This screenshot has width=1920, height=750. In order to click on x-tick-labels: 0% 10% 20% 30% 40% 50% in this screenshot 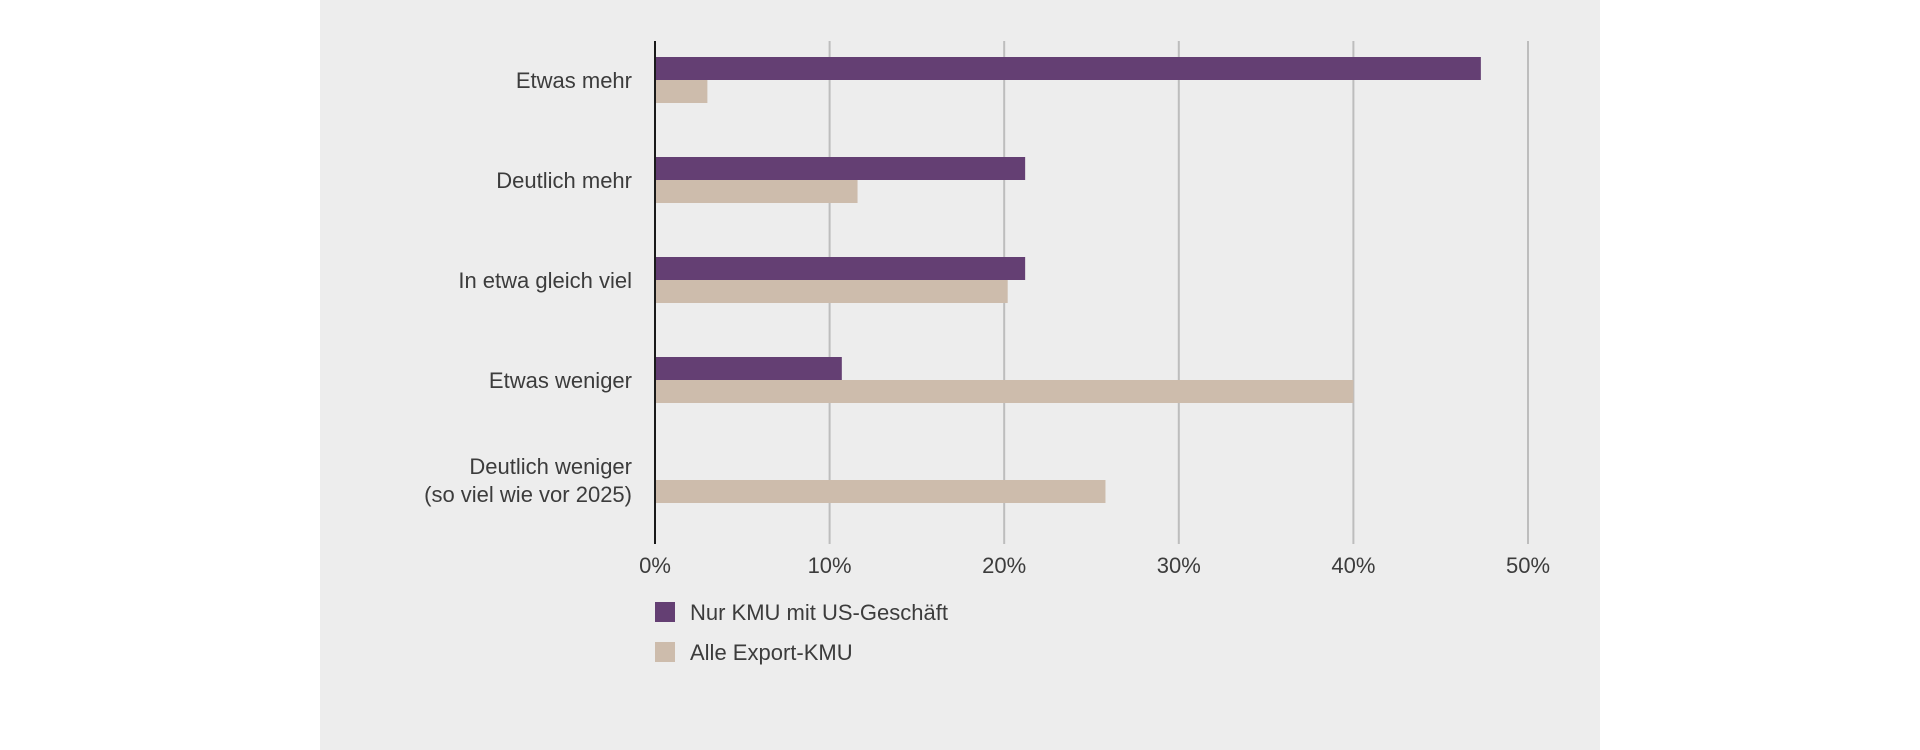, I will do `click(1094, 565)`.